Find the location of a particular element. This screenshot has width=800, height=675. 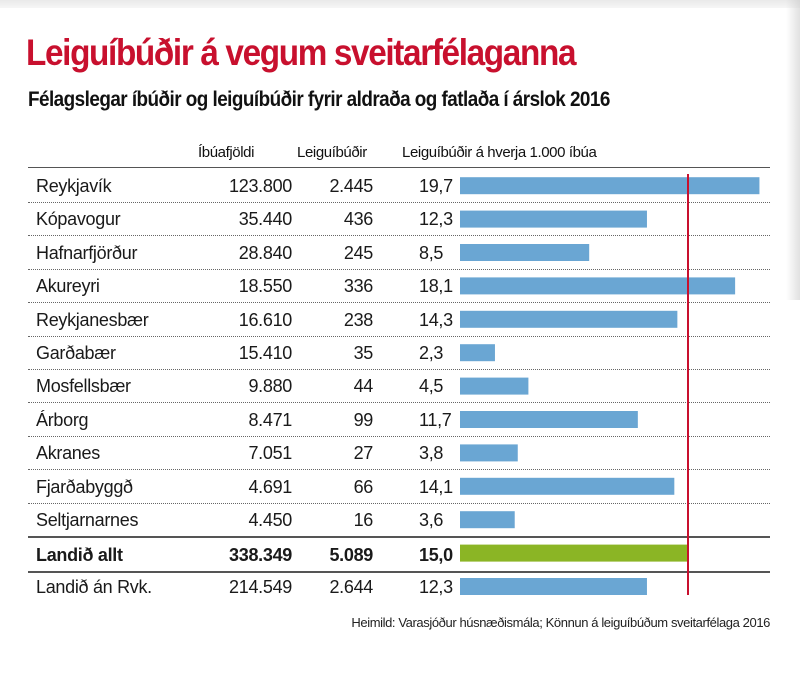

row-rate: 3,6 is located at coordinates (431, 520).